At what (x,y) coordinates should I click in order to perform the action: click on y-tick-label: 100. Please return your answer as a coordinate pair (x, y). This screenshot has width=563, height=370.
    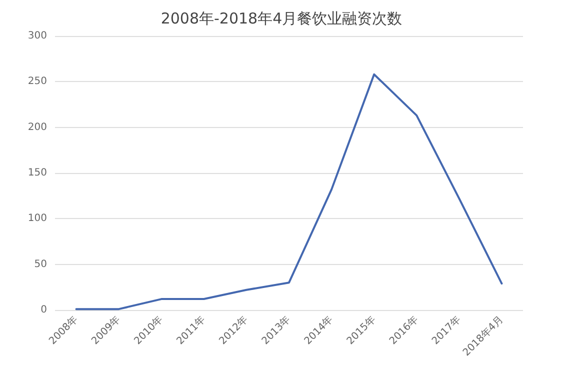
    Looking at the image, I should click on (37, 218).